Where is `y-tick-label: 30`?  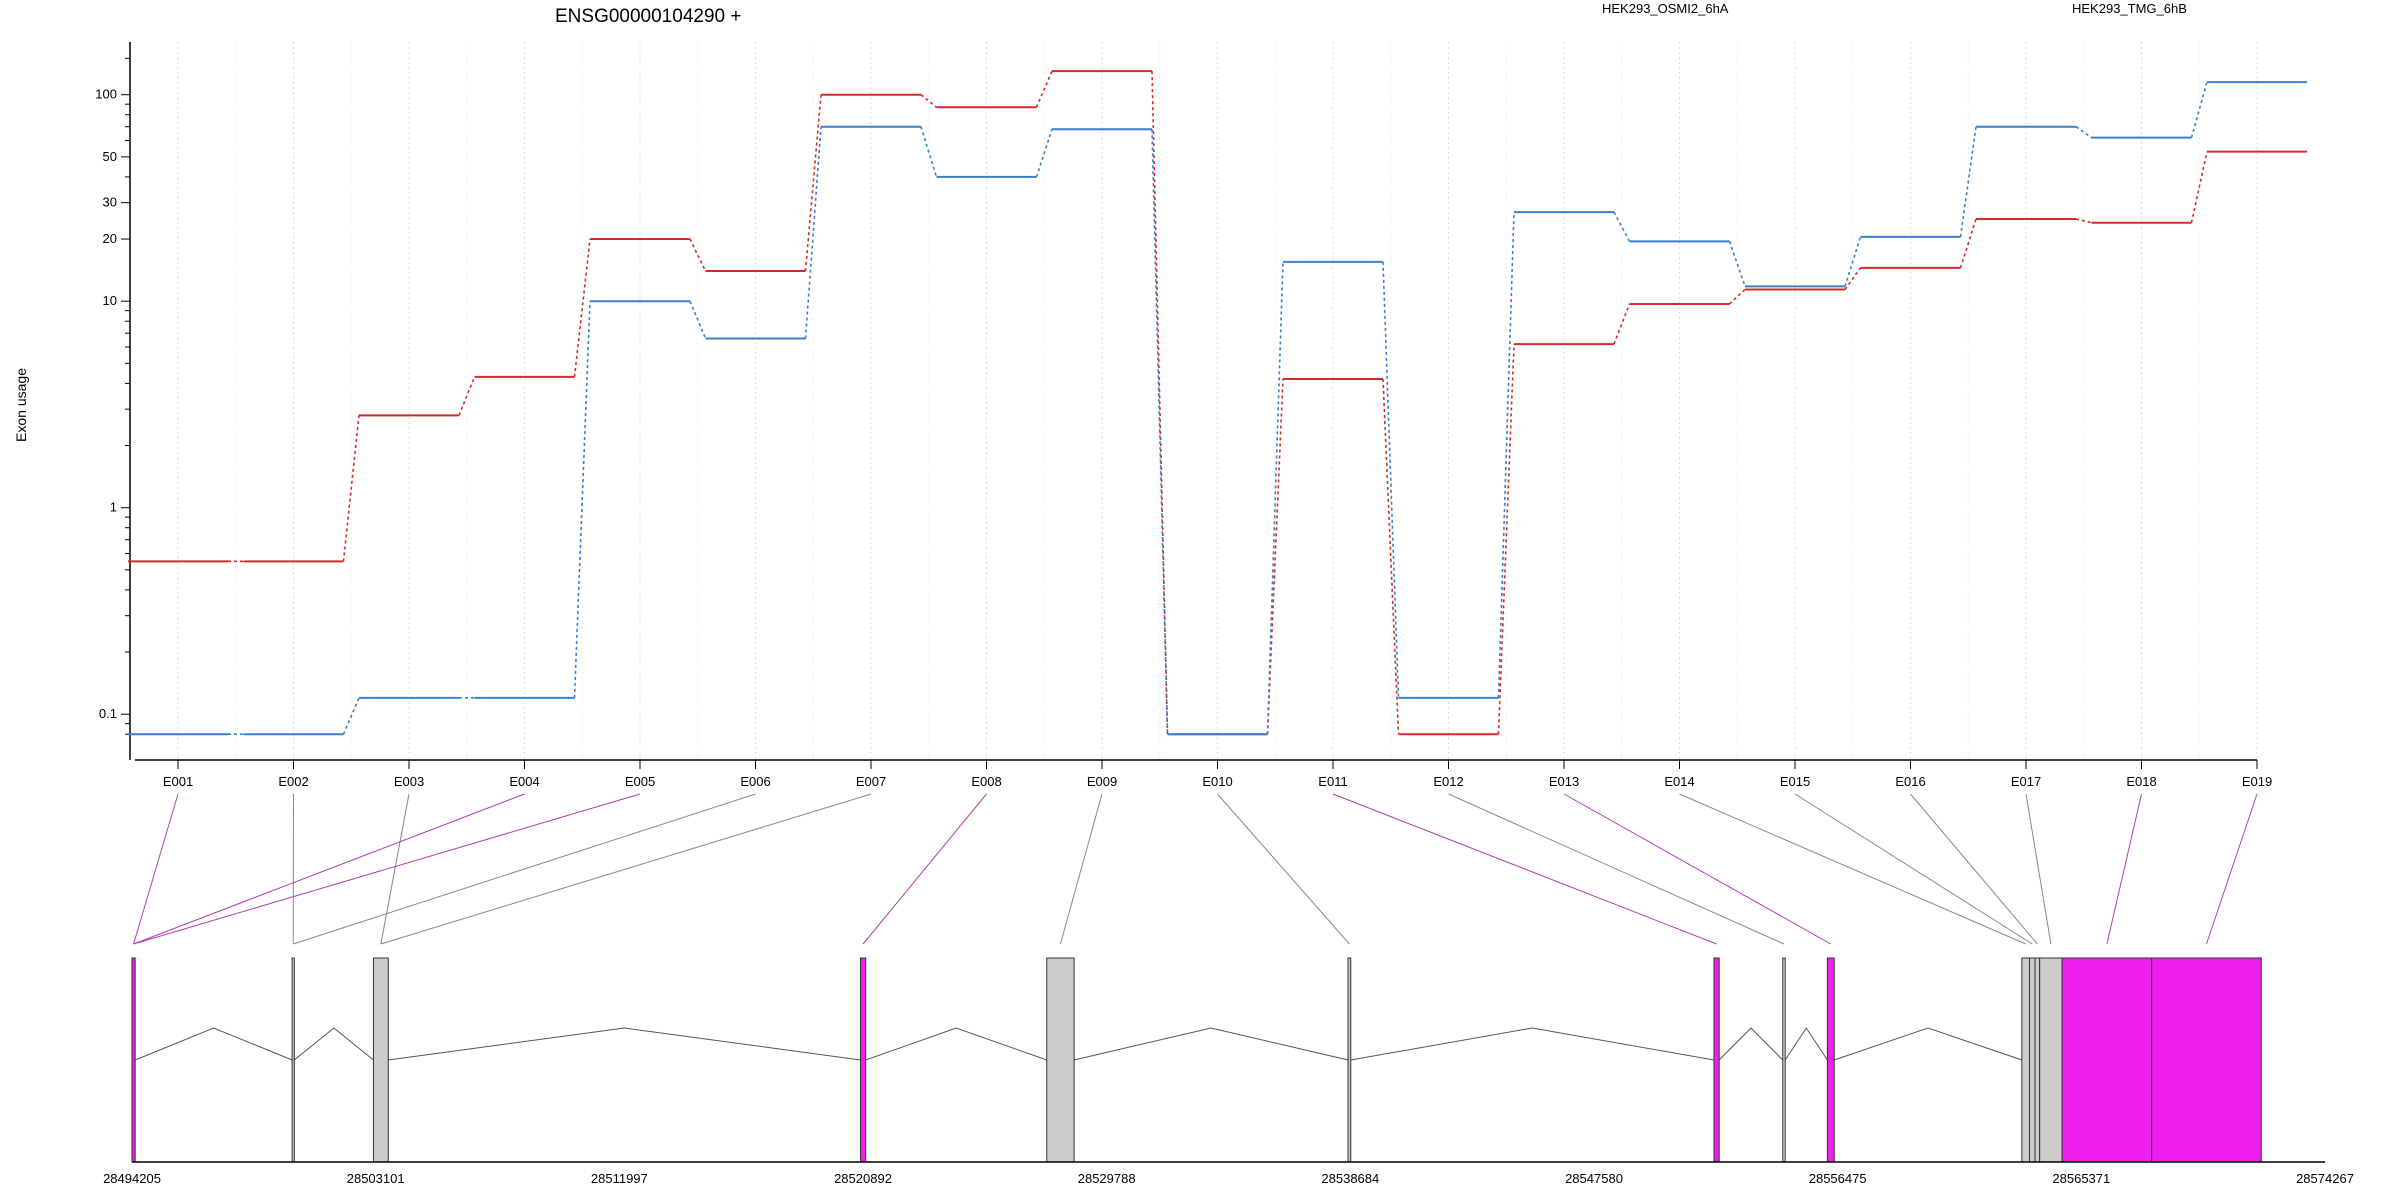 y-tick-label: 30 is located at coordinates (110, 202).